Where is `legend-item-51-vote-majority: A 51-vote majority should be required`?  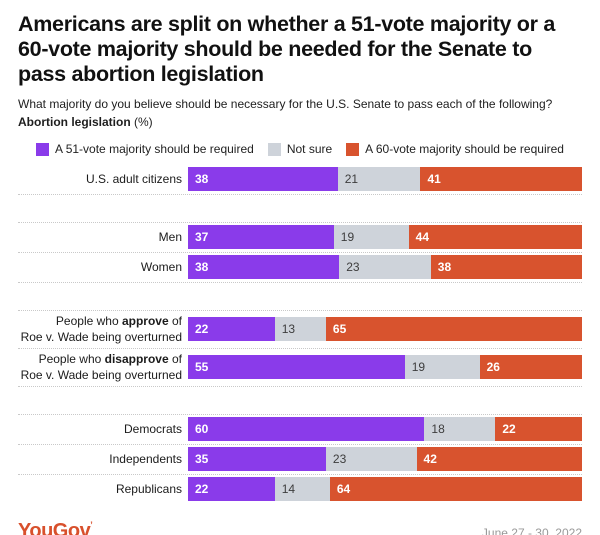
legend-item-51-vote-majority: A 51-vote majority should be required is located at coordinates (145, 149).